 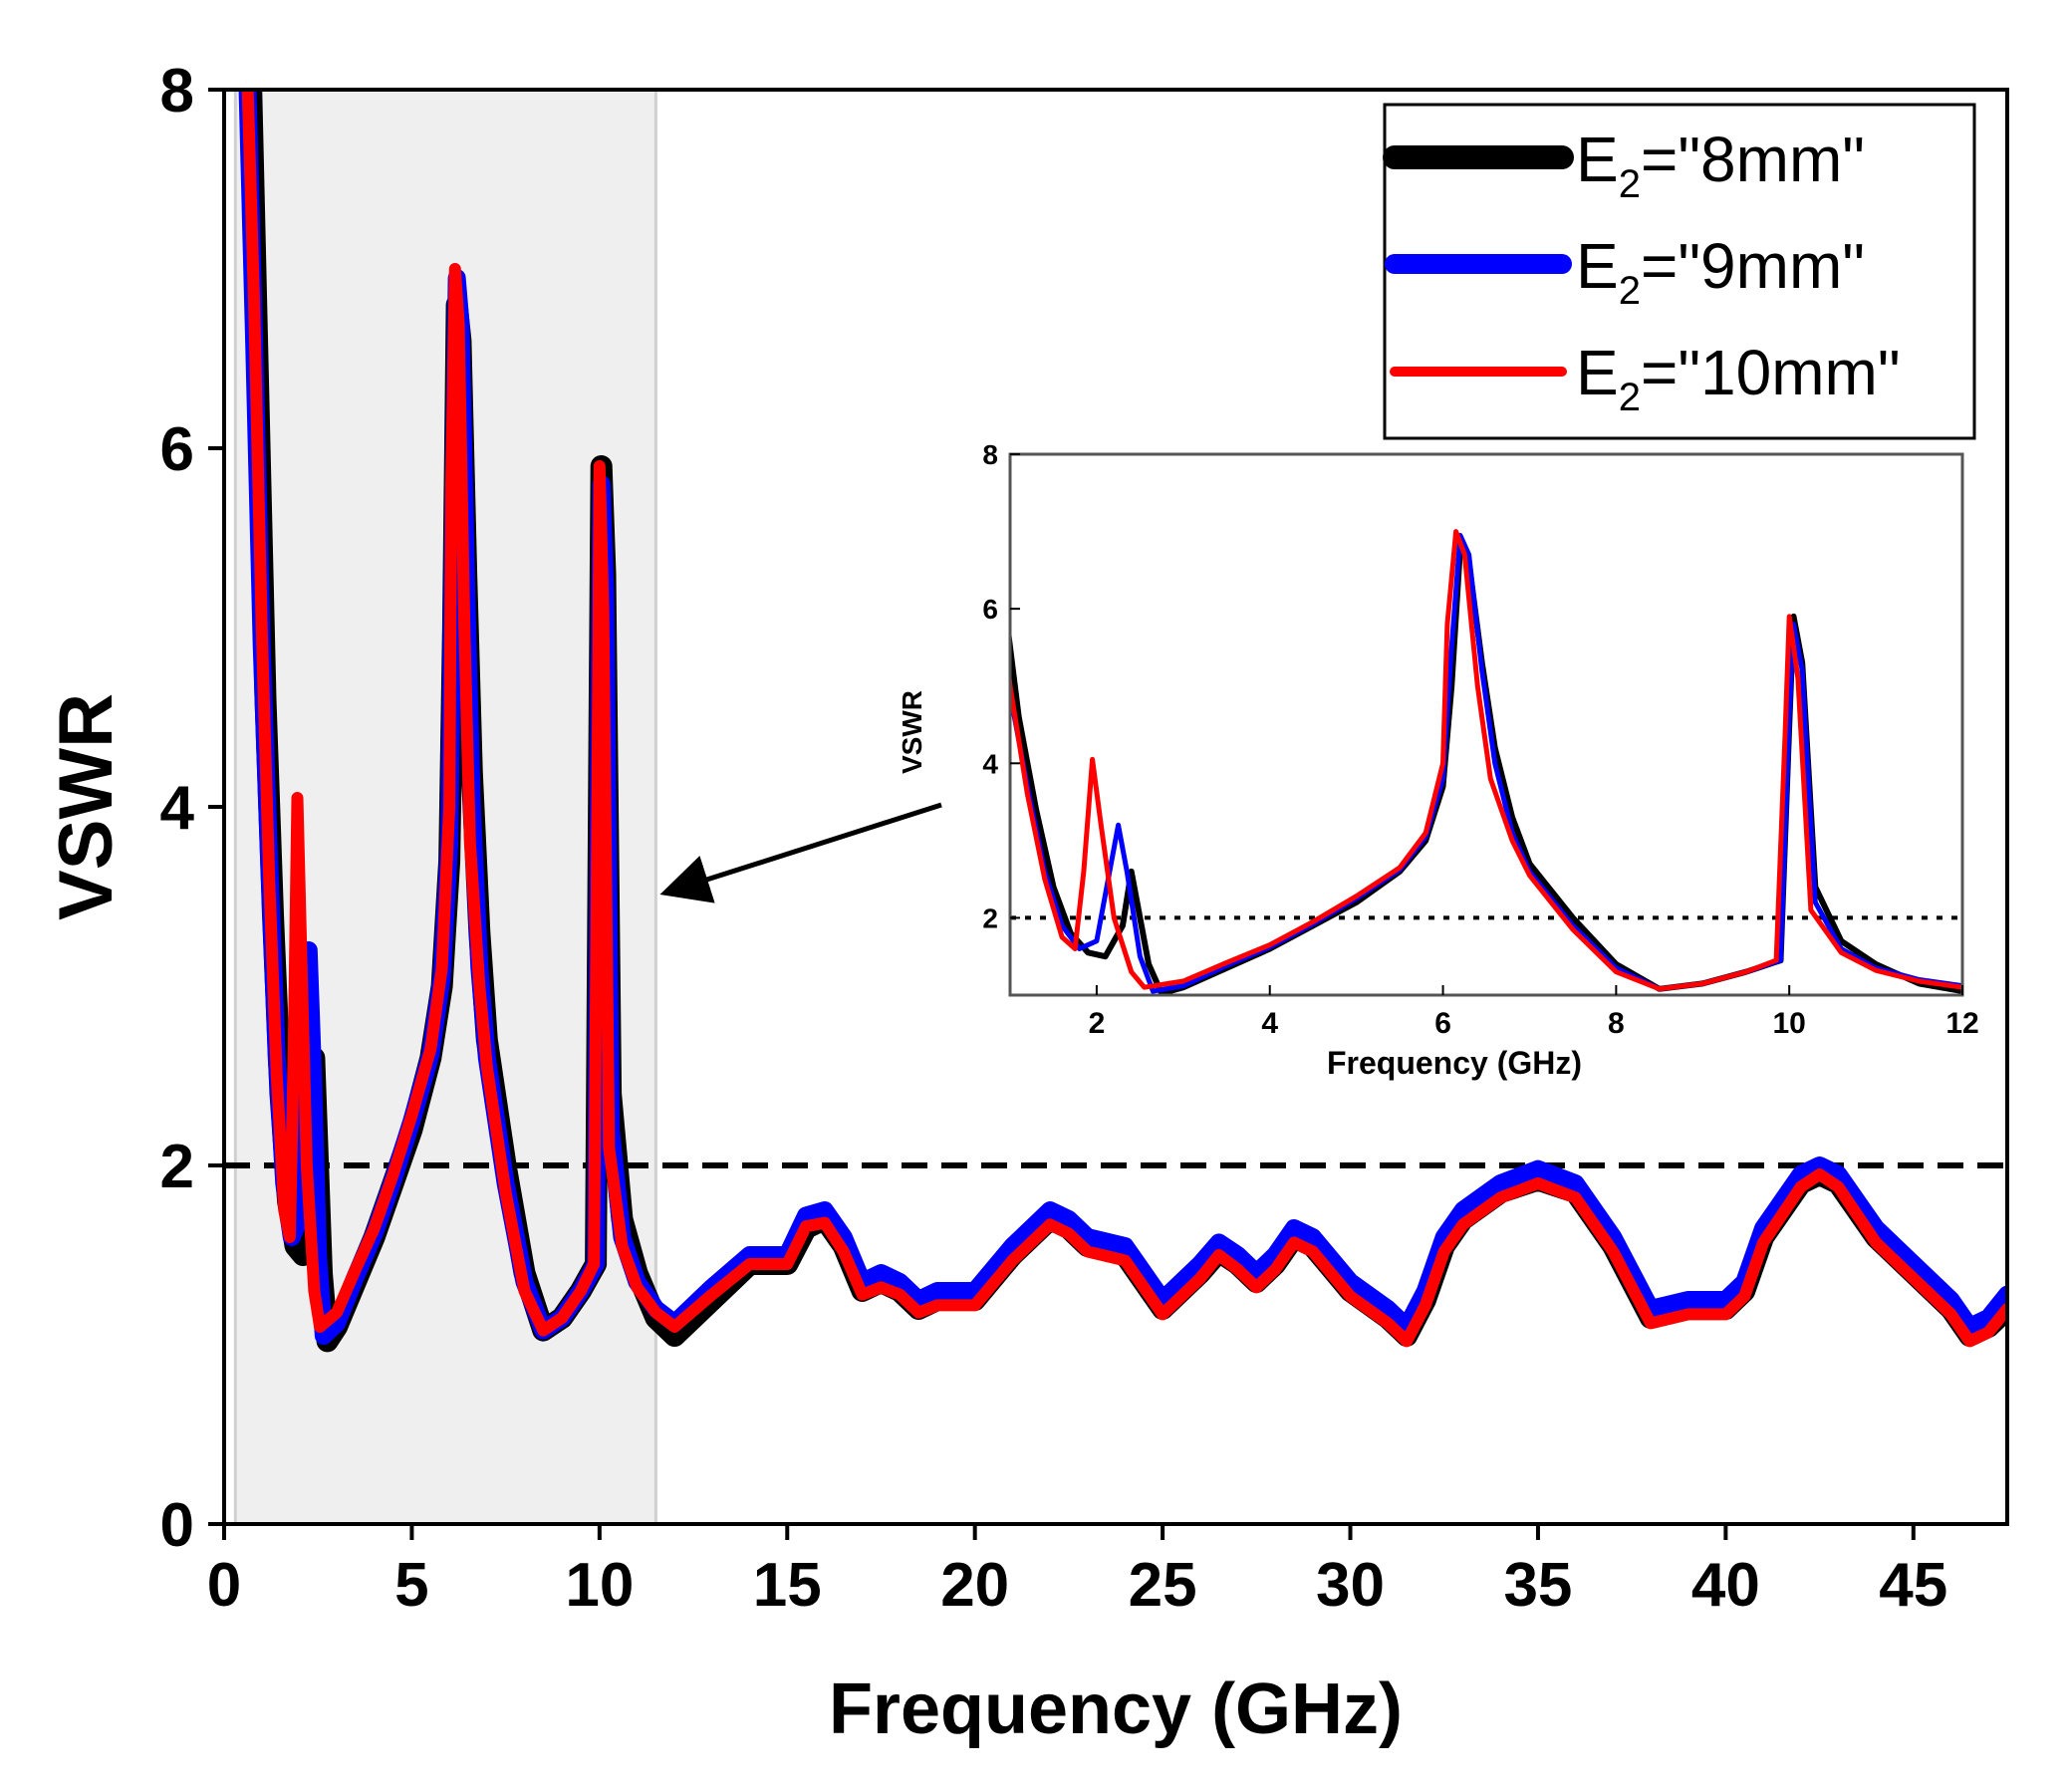 I want to click on x-axis-label: Frequency (GHz), so click(x=1116, y=1709).